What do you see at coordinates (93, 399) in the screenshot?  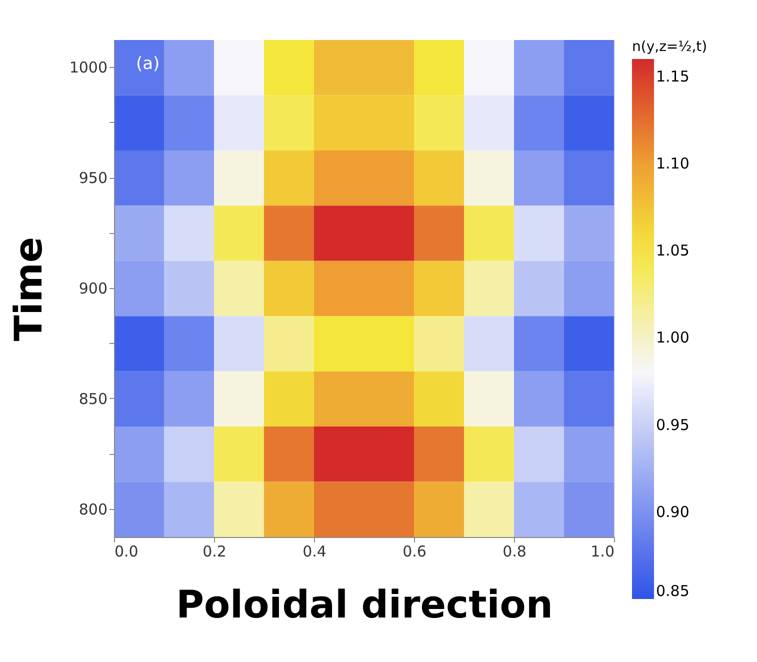 I see `y-tick-label: 850` at bounding box center [93, 399].